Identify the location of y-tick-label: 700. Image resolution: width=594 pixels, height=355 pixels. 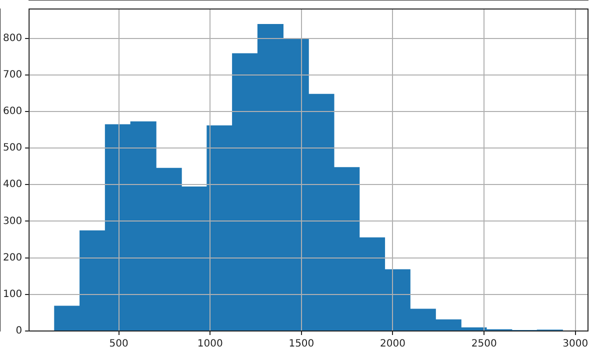
(12, 74).